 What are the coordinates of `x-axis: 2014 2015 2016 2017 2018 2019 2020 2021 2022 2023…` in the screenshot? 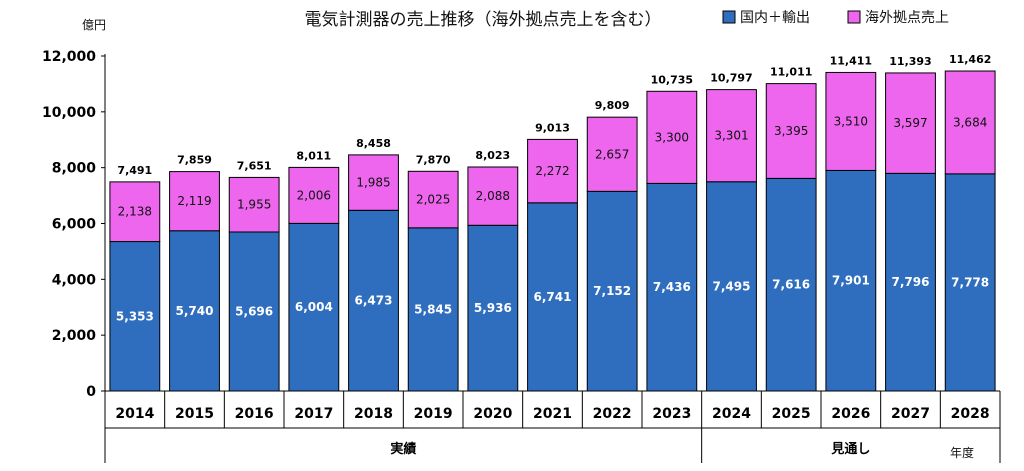 It's located at (552, 426).